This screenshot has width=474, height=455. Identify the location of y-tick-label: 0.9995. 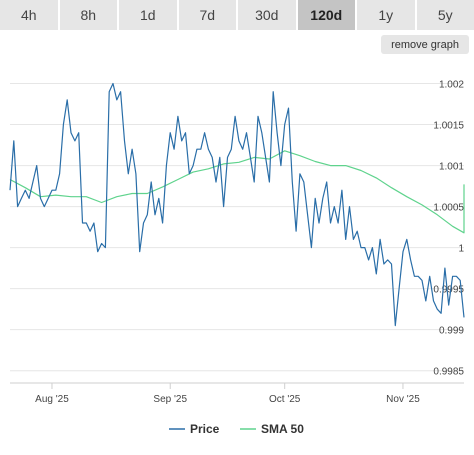
(448, 290).